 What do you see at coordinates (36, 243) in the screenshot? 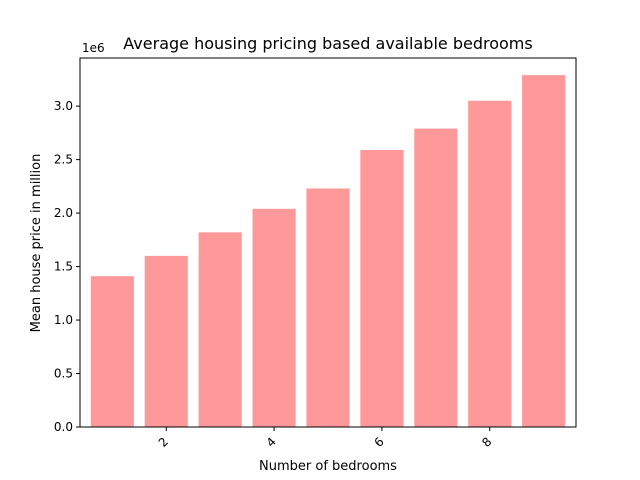
I see `y-axis-label: Mean house price in million` at bounding box center [36, 243].